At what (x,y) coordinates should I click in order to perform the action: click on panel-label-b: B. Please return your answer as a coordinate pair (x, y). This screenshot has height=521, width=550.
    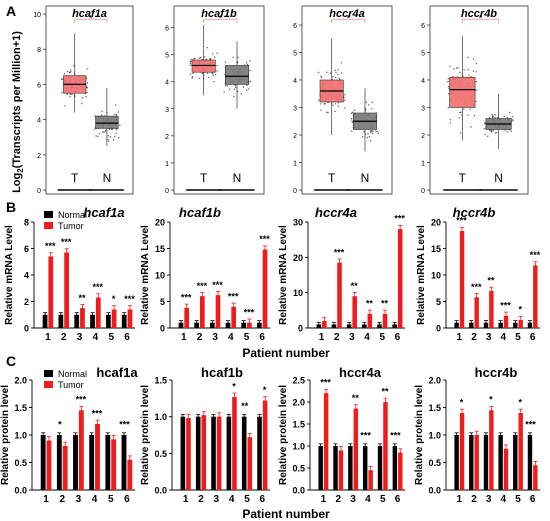
    Looking at the image, I should click on (11, 207).